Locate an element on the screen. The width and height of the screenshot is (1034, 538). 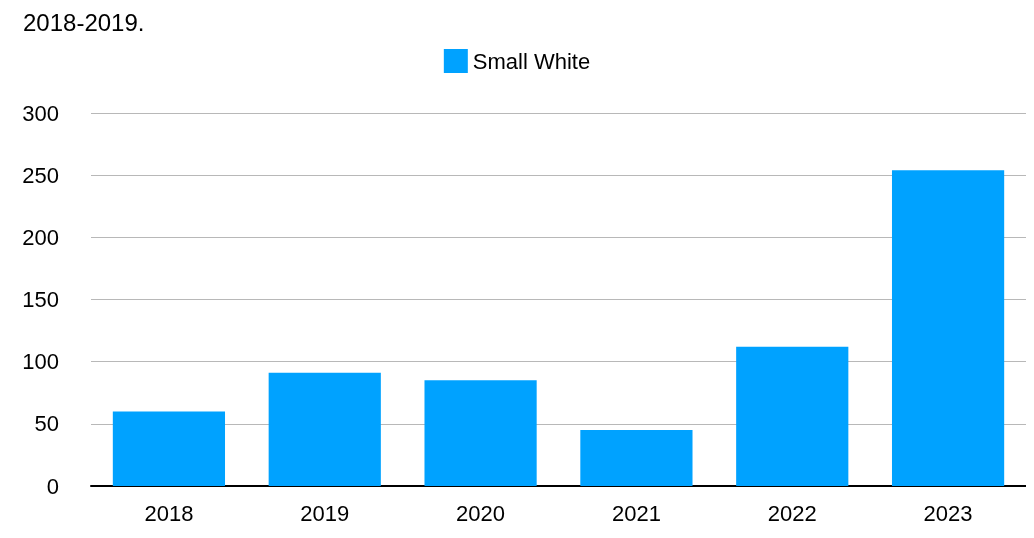
y-tick-label: 250 is located at coordinates (40, 175).